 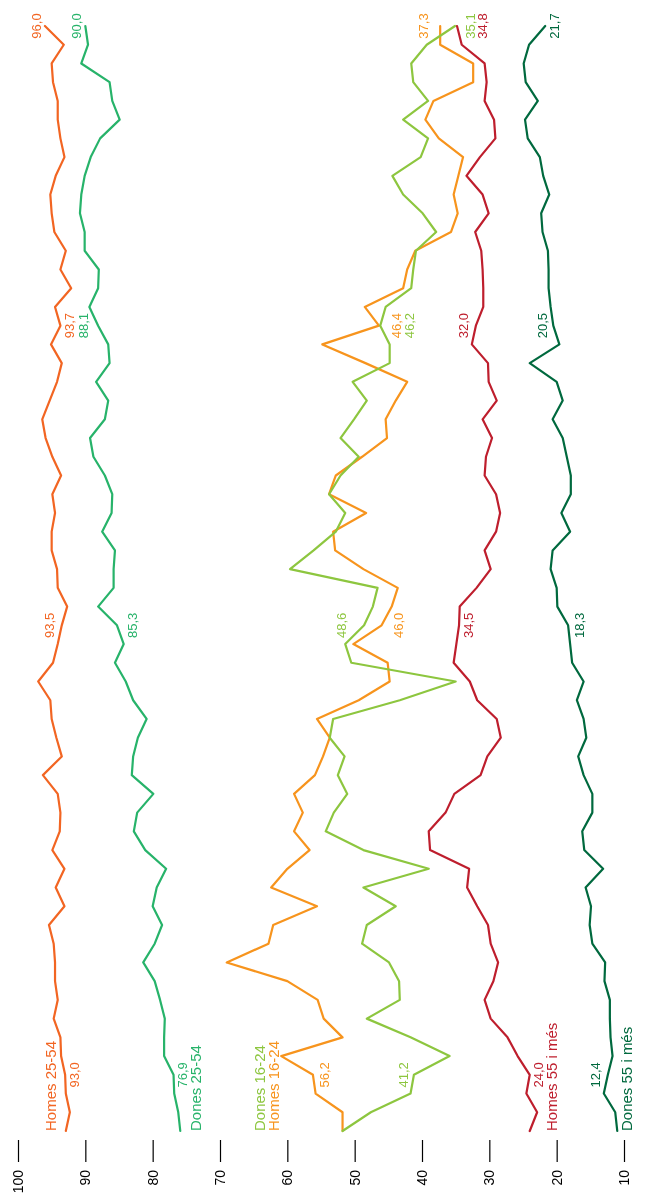 What do you see at coordinates (77, 26) in the screenshot?
I see `data-label: 90,0` at bounding box center [77, 26].